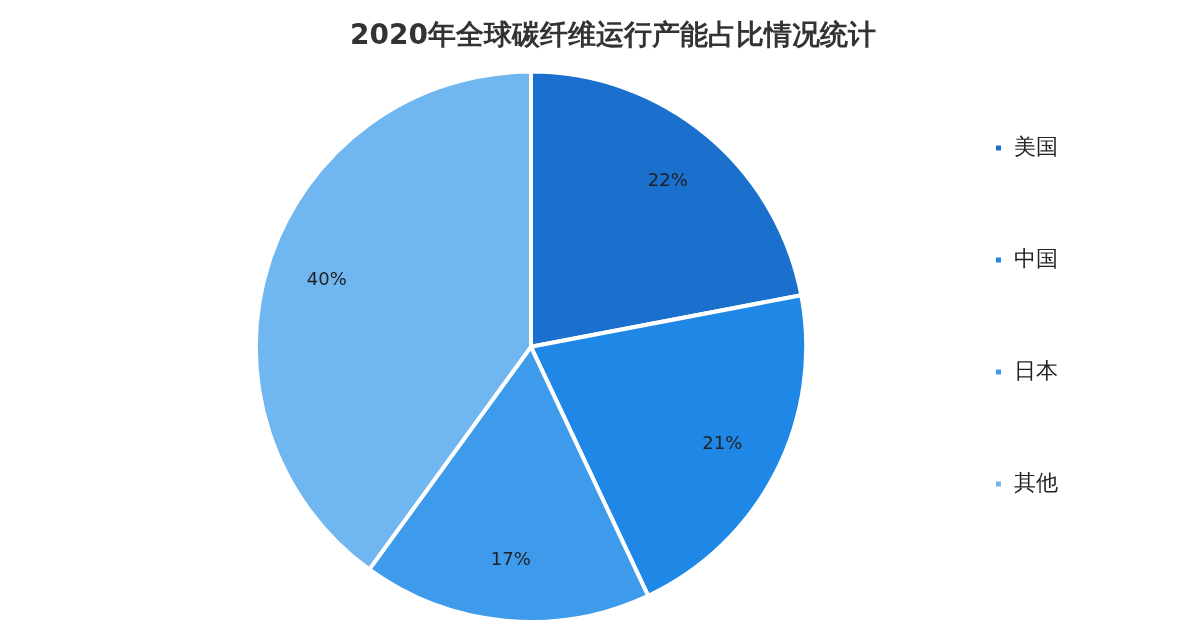 This screenshot has width=1200, height=642. I want to click on data-label: 22%, so click(667, 180).